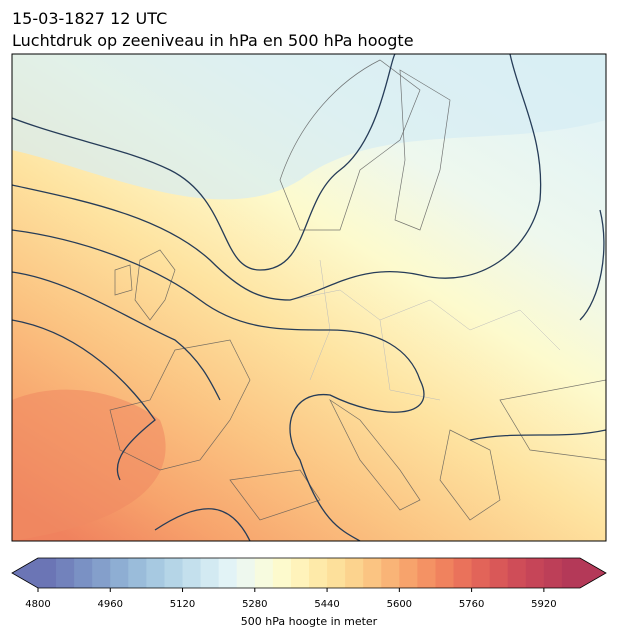 This screenshot has height=643, width=618. I want to click on colorbar-label: 500 hPa hoogte in meter, so click(309, 621).